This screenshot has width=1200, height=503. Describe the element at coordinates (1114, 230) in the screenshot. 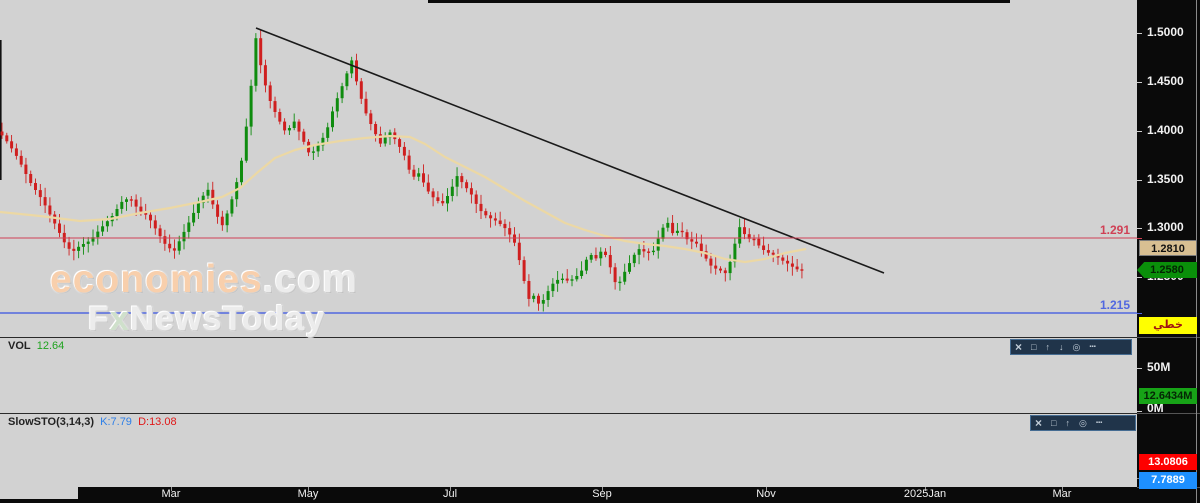

I see `resistance-price-label: 1.291` at that location.